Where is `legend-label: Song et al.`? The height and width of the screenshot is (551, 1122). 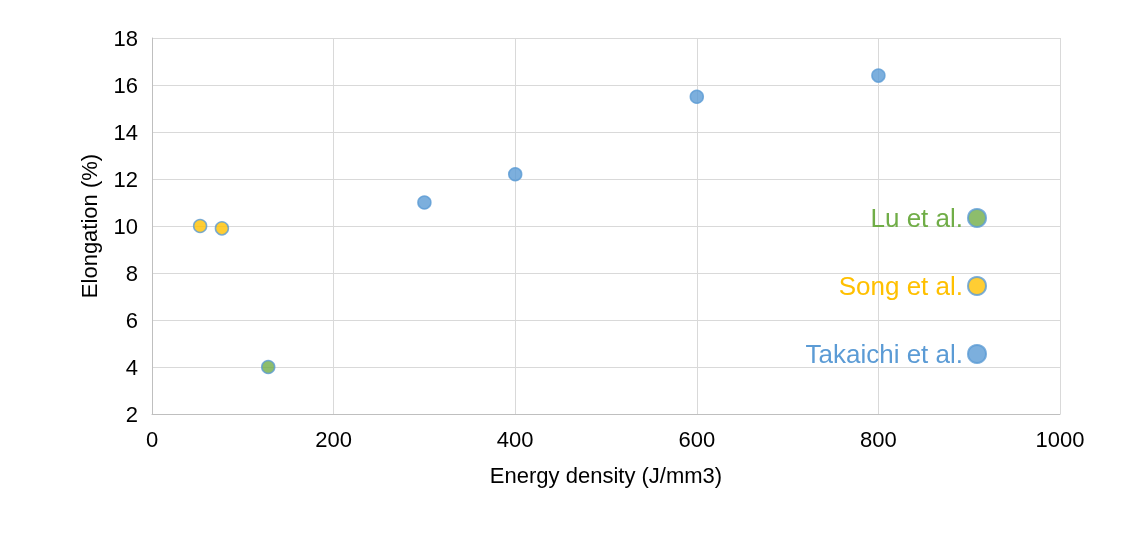
legend-label: Song et al. is located at coordinates (900, 286).